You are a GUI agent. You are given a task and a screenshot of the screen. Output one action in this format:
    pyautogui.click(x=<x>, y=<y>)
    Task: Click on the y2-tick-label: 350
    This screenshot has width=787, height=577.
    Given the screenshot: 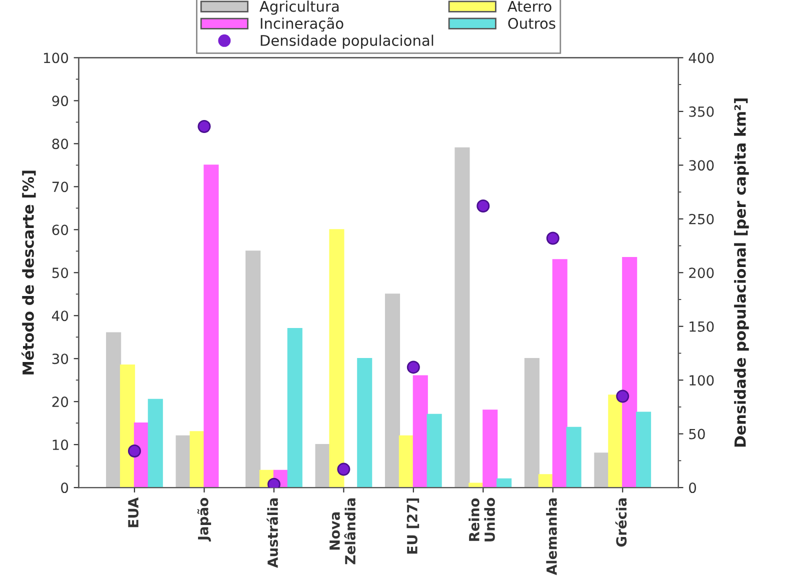 What is the action you would take?
    pyautogui.click(x=701, y=111)
    